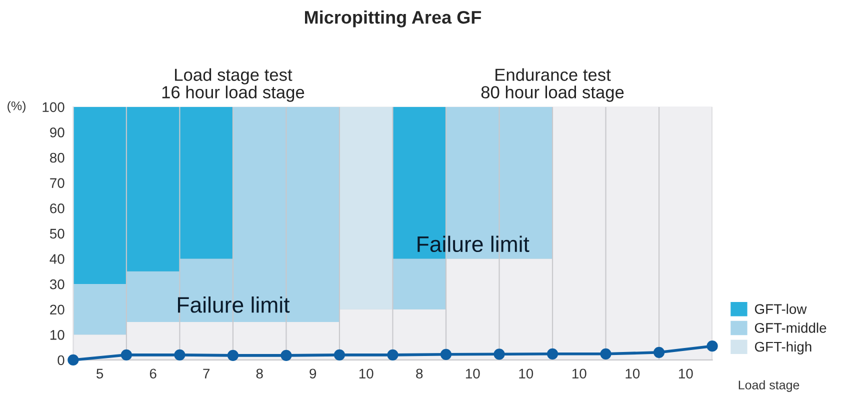 The image size is (851, 393). What do you see at coordinates (57, 208) in the screenshot?
I see `y-tick-label: 60` at bounding box center [57, 208].